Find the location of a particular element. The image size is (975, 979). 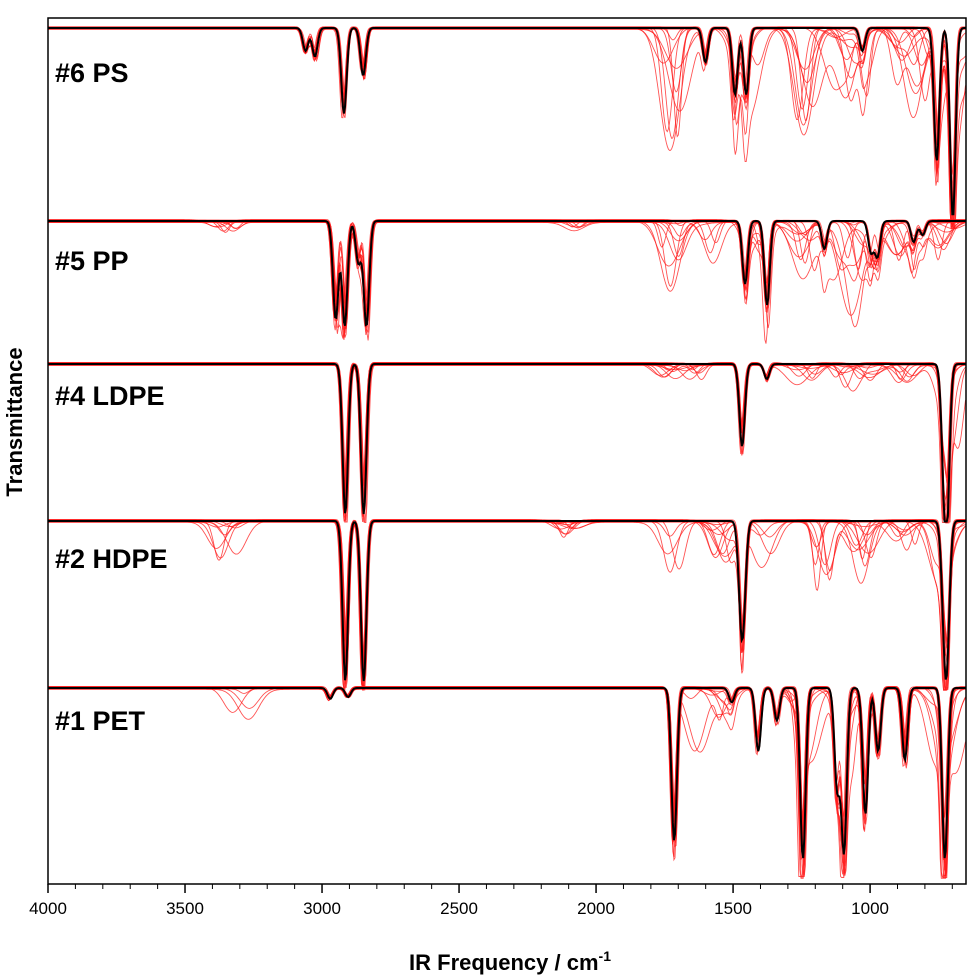

x-tick-label-1500: 1500 is located at coordinates (733, 908).